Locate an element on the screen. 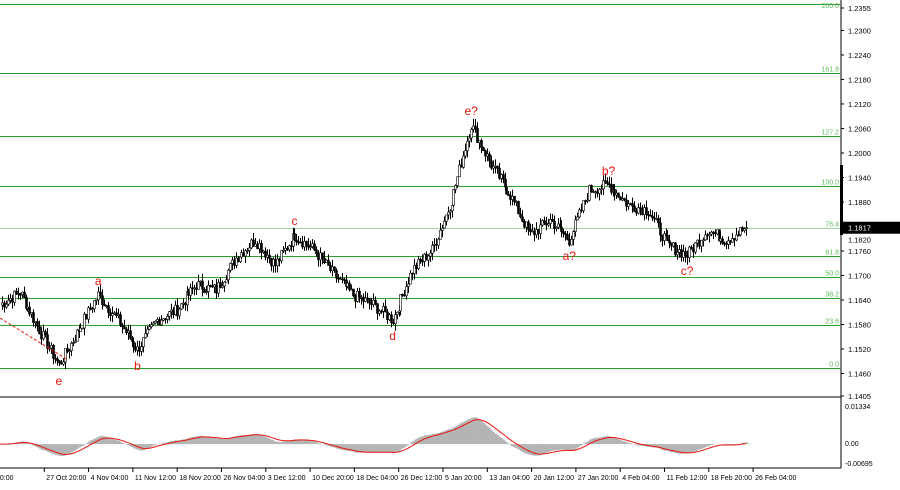  time-tick-label: 18 Feb 20:00 is located at coordinates (731, 478).